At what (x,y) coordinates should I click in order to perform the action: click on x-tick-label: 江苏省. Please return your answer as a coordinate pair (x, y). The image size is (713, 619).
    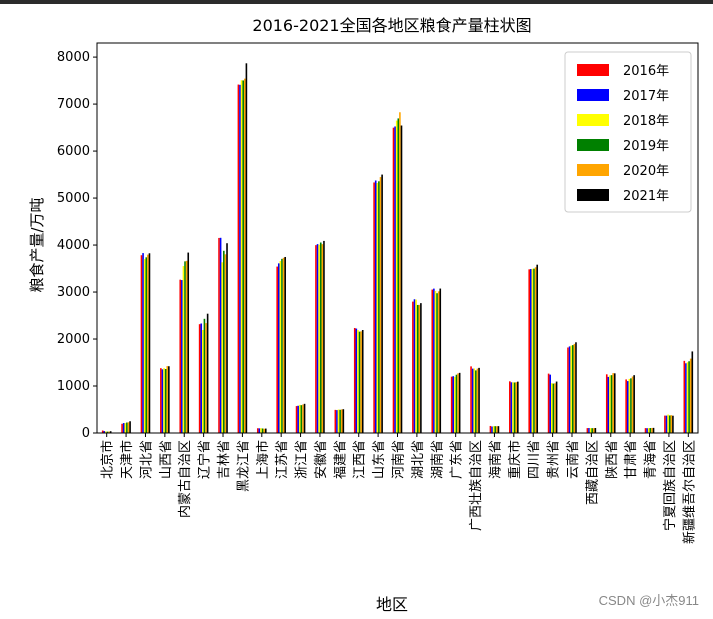
    Looking at the image, I should click on (282, 459).